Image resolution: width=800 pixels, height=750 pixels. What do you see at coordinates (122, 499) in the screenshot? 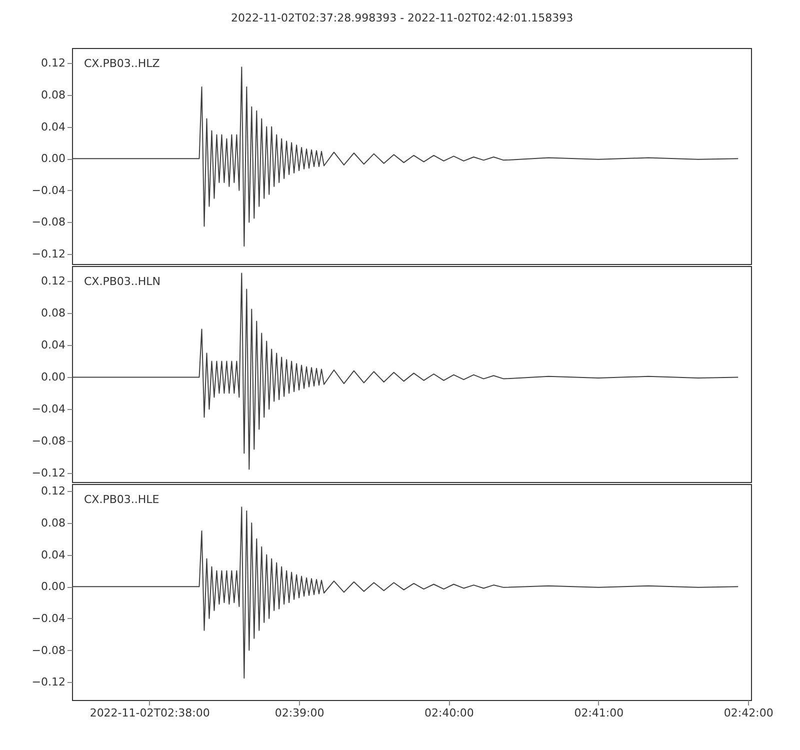
I see `annotation: CX.PB03..HLE` at bounding box center [122, 499].